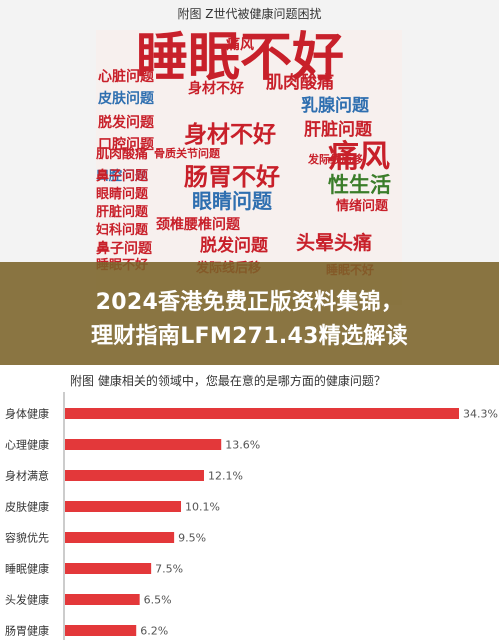 This screenshot has height=640, width=499. I want to click on word-cloud-word: 情绪问题, so click(362, 206).